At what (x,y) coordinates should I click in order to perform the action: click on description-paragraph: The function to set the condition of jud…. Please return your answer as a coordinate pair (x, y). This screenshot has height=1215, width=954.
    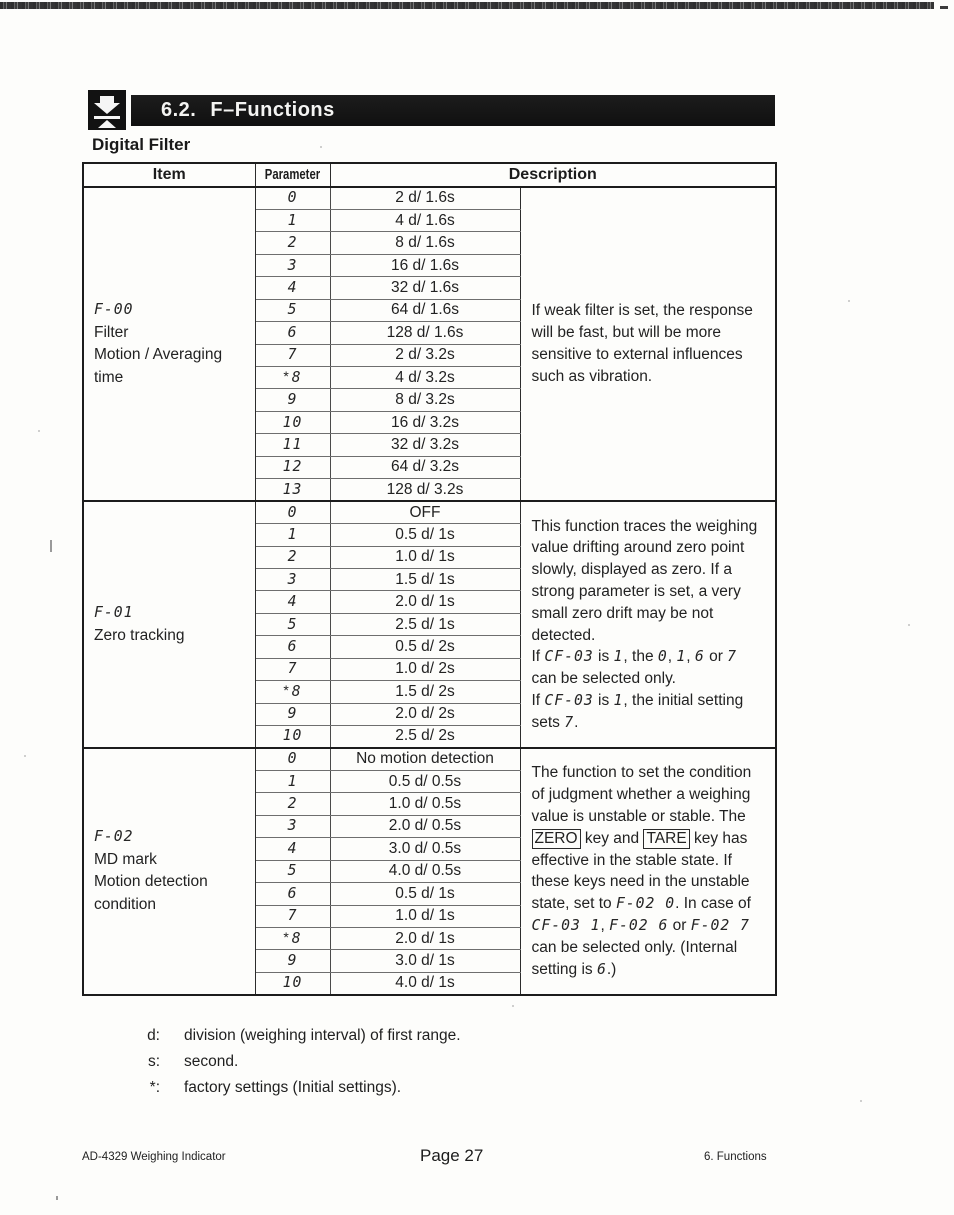
    Looking at the image, I should click on (641, 871).